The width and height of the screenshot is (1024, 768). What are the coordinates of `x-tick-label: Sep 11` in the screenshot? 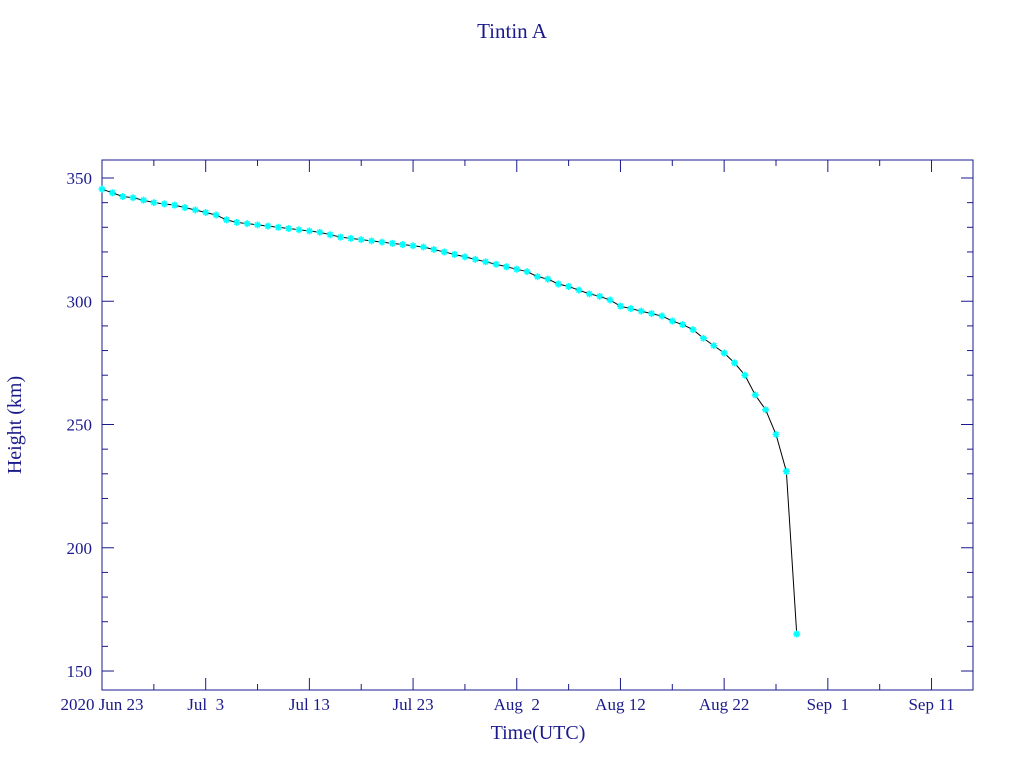 It's located at (931, 704).